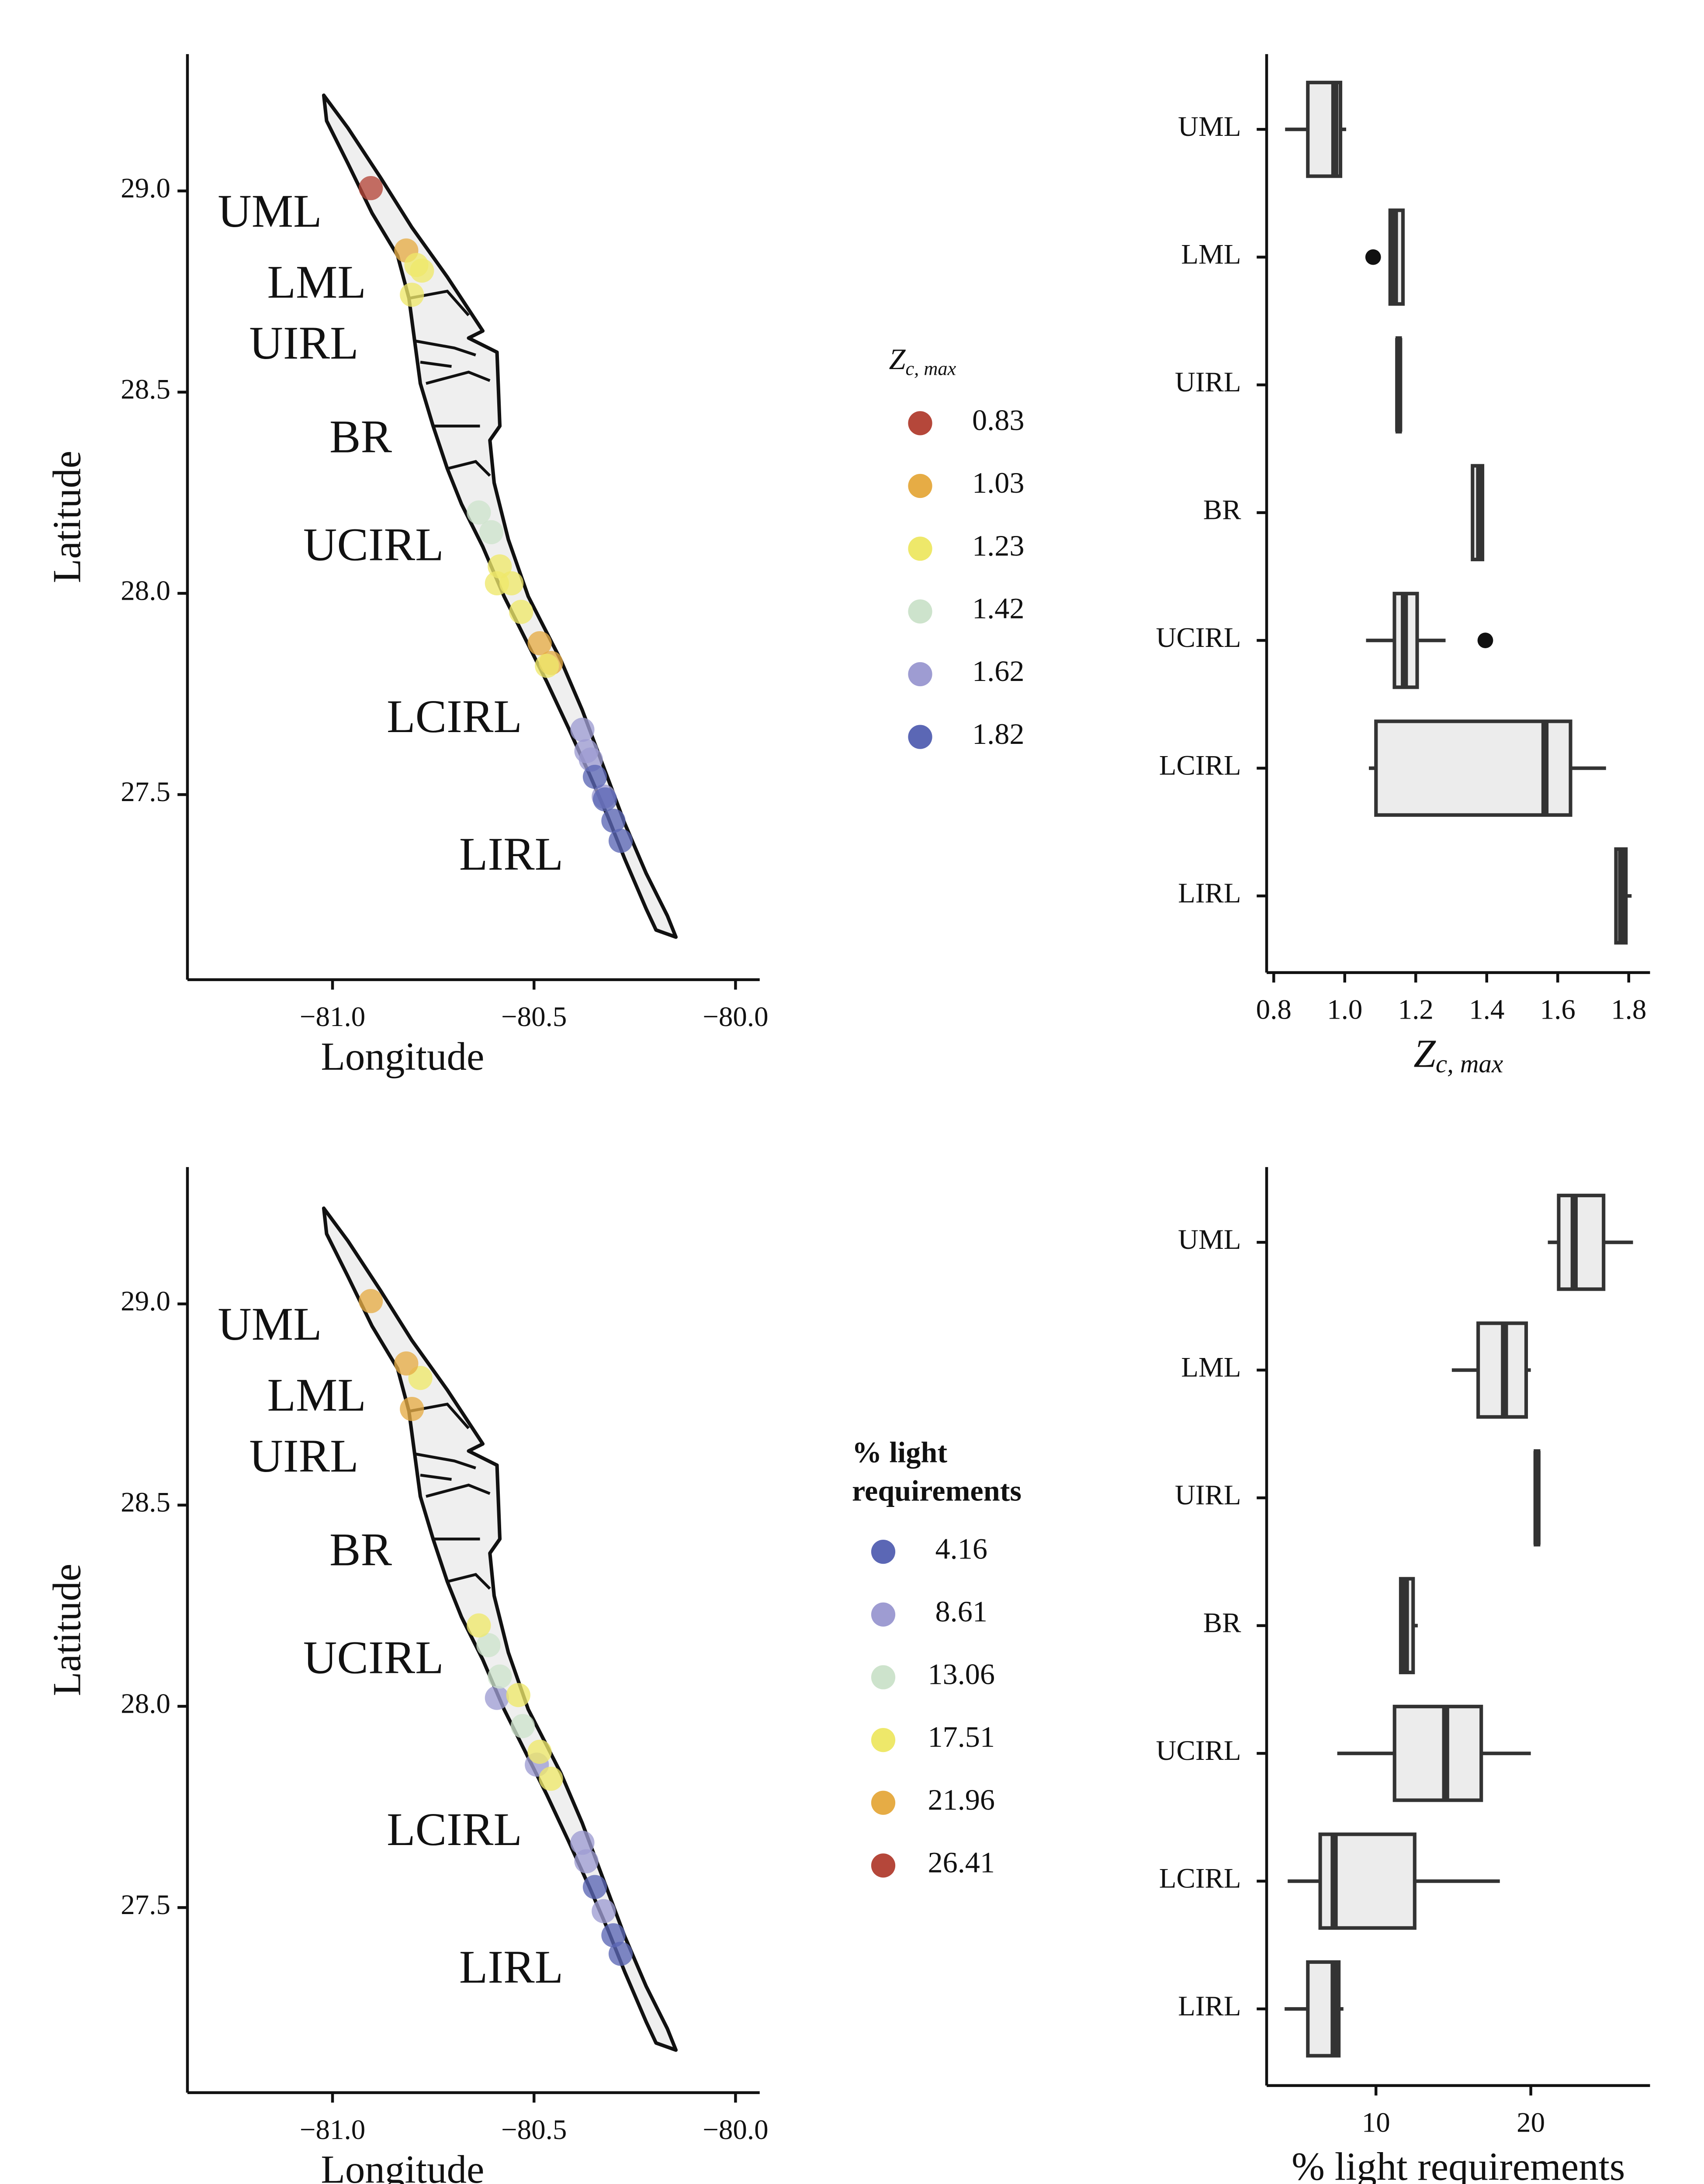 The height and width of the screenshot is (2184, 1704). Describe the element at coordinates (735, 2130) in the screenshot. I see `x-tick-label: −80.0` at that location.